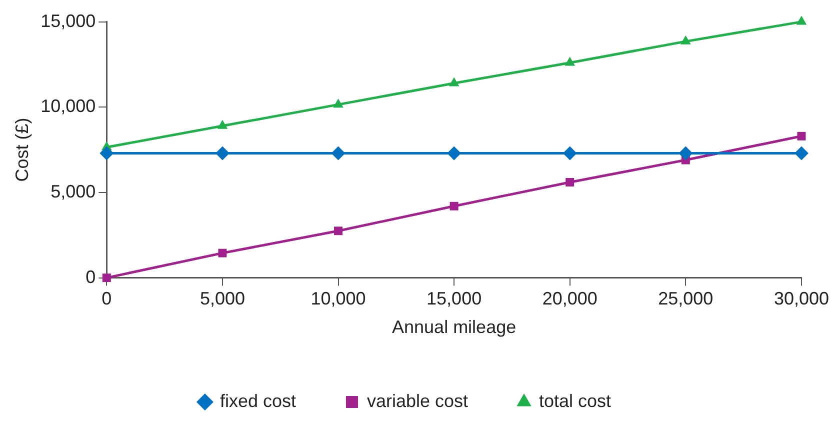 This screenshot has height=429, width=840. What do you see at coordinates (68, 106) in the screenshot?
I see `y-tick-label: 10,000` at bounding box center [68, 106].